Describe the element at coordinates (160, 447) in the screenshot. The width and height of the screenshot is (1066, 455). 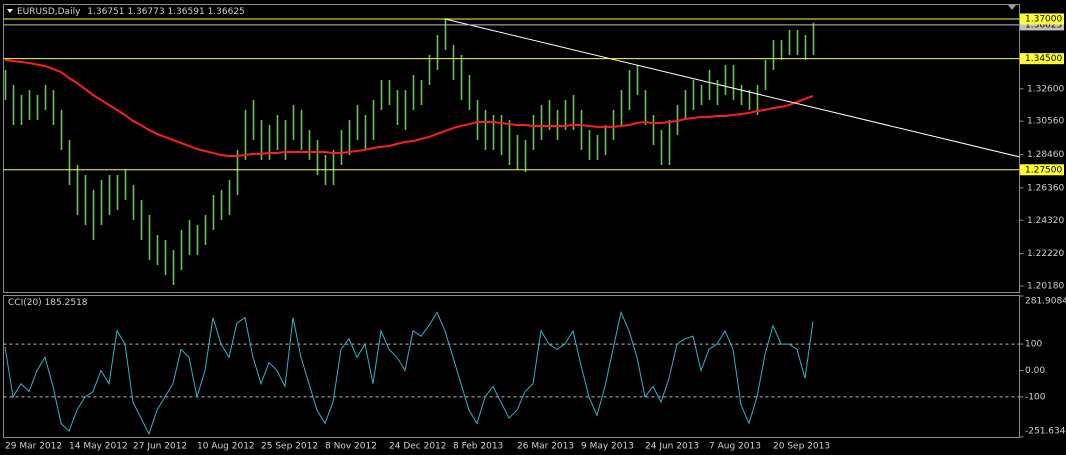
I see `x-tick-label: 27 Jun 2012` at that location.